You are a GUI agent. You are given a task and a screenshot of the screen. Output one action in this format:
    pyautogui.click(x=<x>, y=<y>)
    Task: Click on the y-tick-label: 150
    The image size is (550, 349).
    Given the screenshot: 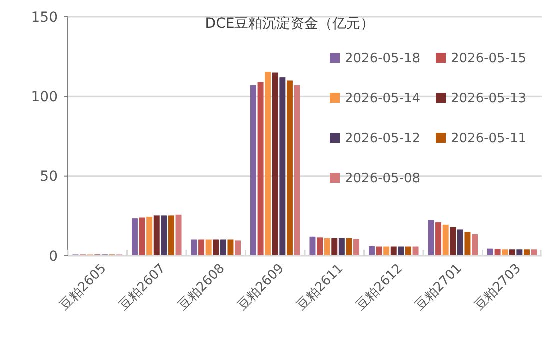 What is the action you would take?
    pyautogui.click(x=44, y=18)
    